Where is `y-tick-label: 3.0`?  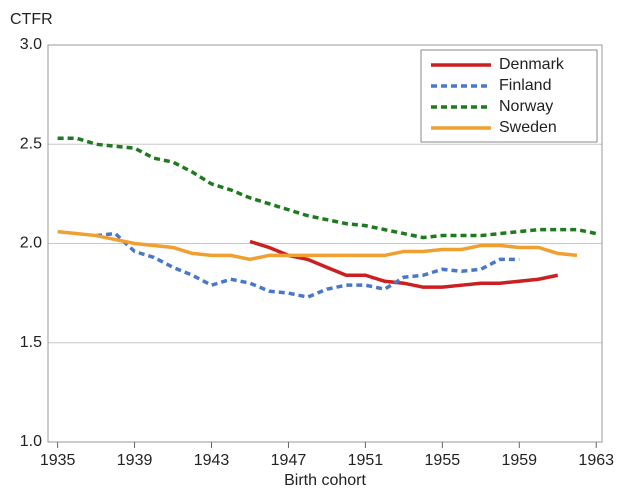 y-tick-label: 3.0 is located at coordinates (31, 44).